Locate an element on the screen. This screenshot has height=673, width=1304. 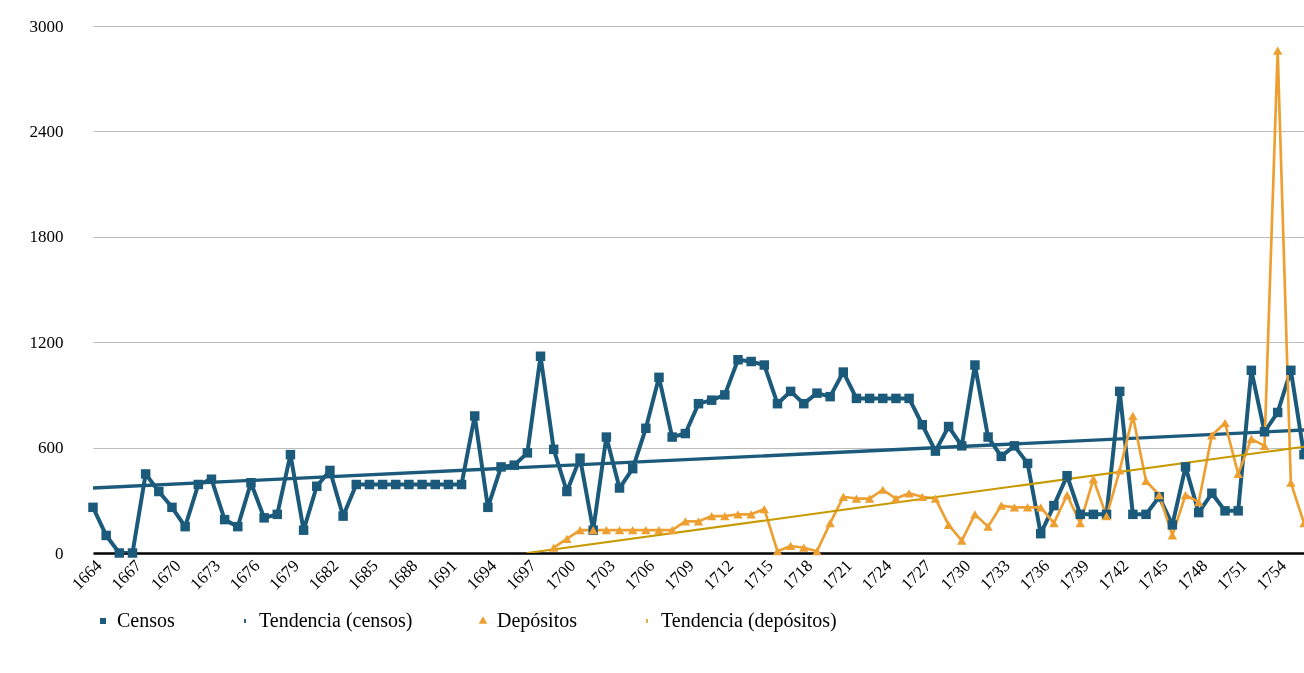
y-tick-label: 2400 is located at coordinates (46, 131).